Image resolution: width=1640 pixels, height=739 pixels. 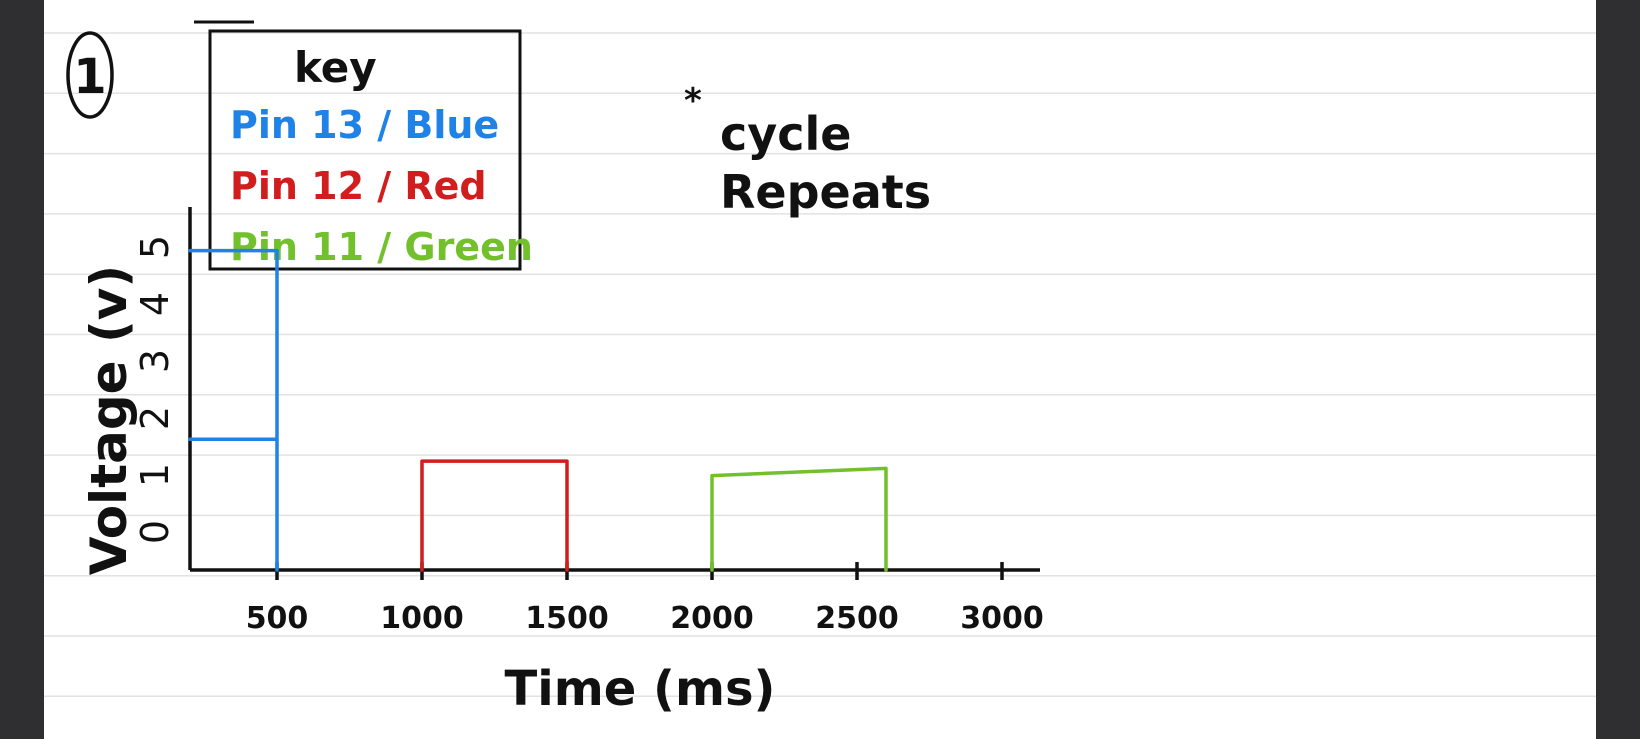 I want to click on x-tick-label: 500, so click(x=277, y=618).